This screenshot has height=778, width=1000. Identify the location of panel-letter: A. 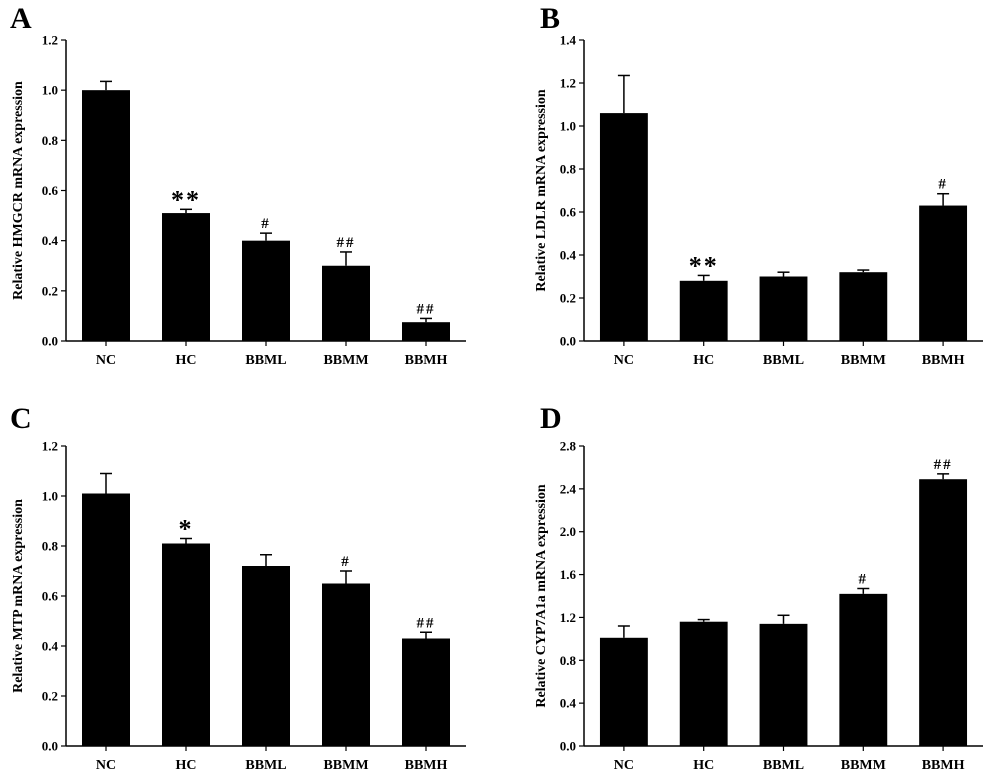
(21, 18).